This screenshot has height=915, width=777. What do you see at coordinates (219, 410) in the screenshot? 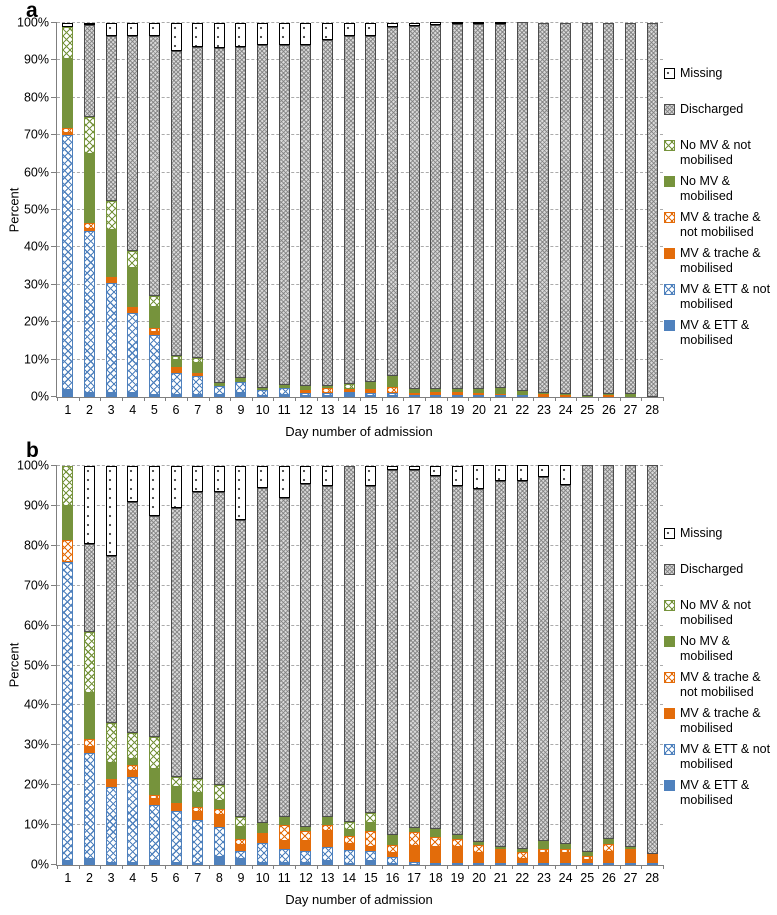
I see `x-tick-label-day-8: 8` at bounding box center [219, 410].